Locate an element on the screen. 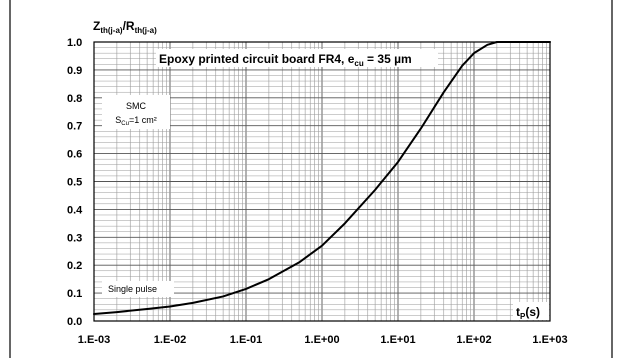 The image size is (622, 363). chart-title-tail: = 35 µm is located at coordinates (388, 59).